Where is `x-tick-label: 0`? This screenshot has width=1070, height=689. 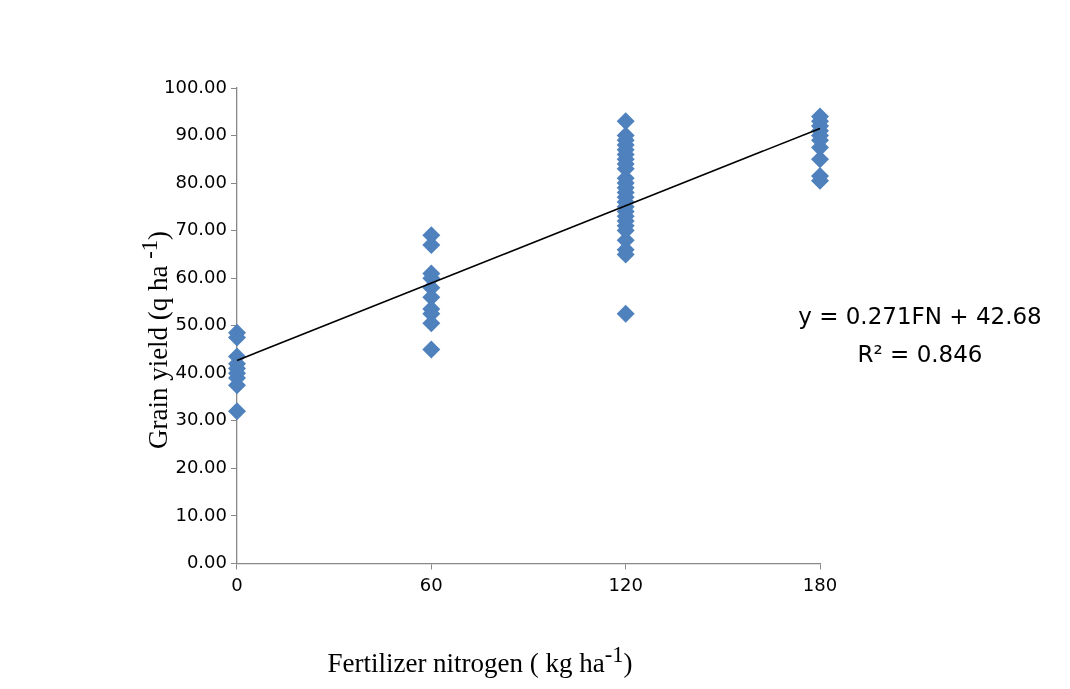 x-tick-label: 0 is located at coordinates (237, 584).